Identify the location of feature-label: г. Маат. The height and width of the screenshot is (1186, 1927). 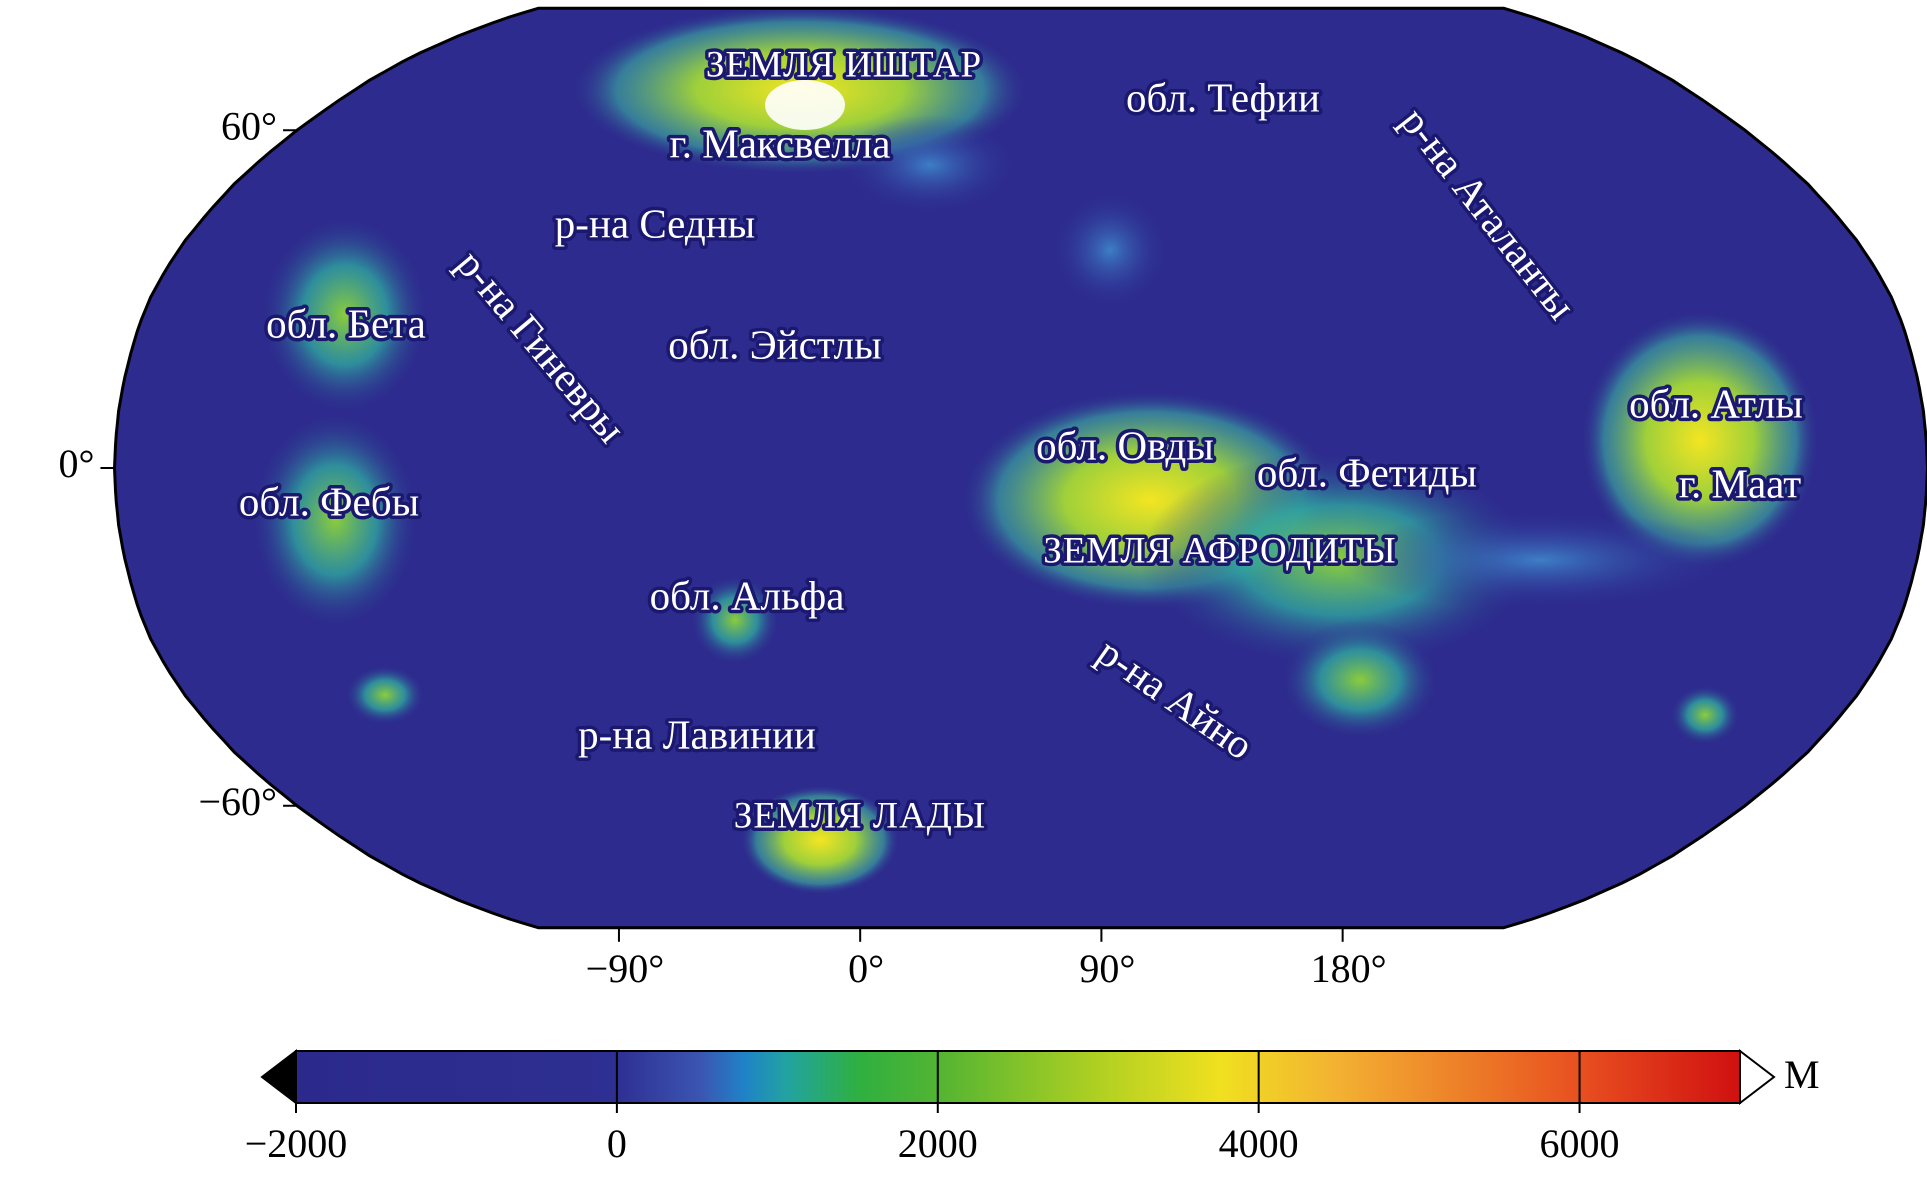
(1740, 483).